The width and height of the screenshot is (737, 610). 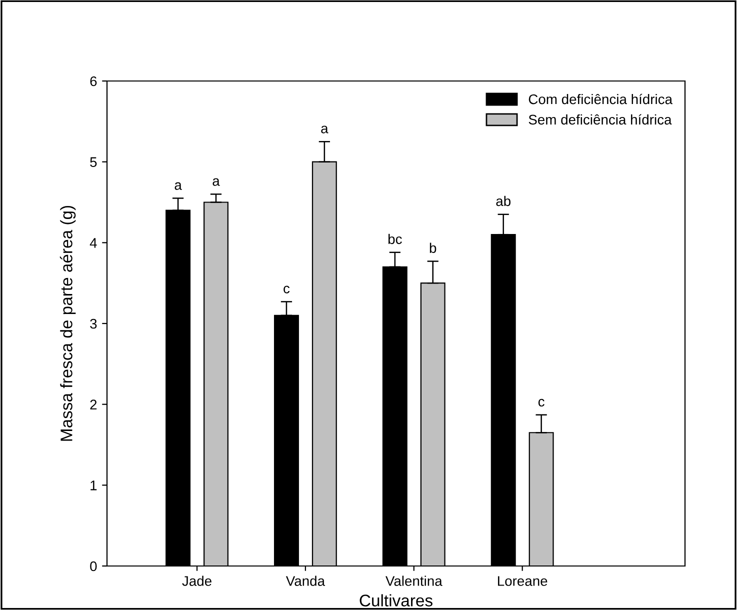 What do you see at coordinates (93, 162) in the screenshot?
I see `y-tick-label: 5` at bounding box center [93, 162].